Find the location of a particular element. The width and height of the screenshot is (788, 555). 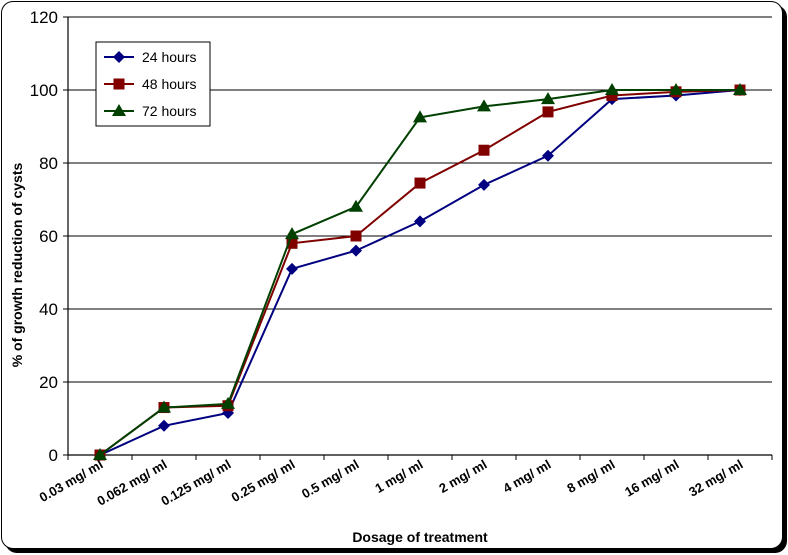

y-tick-label: 120 is located at coordinates (44, 17).